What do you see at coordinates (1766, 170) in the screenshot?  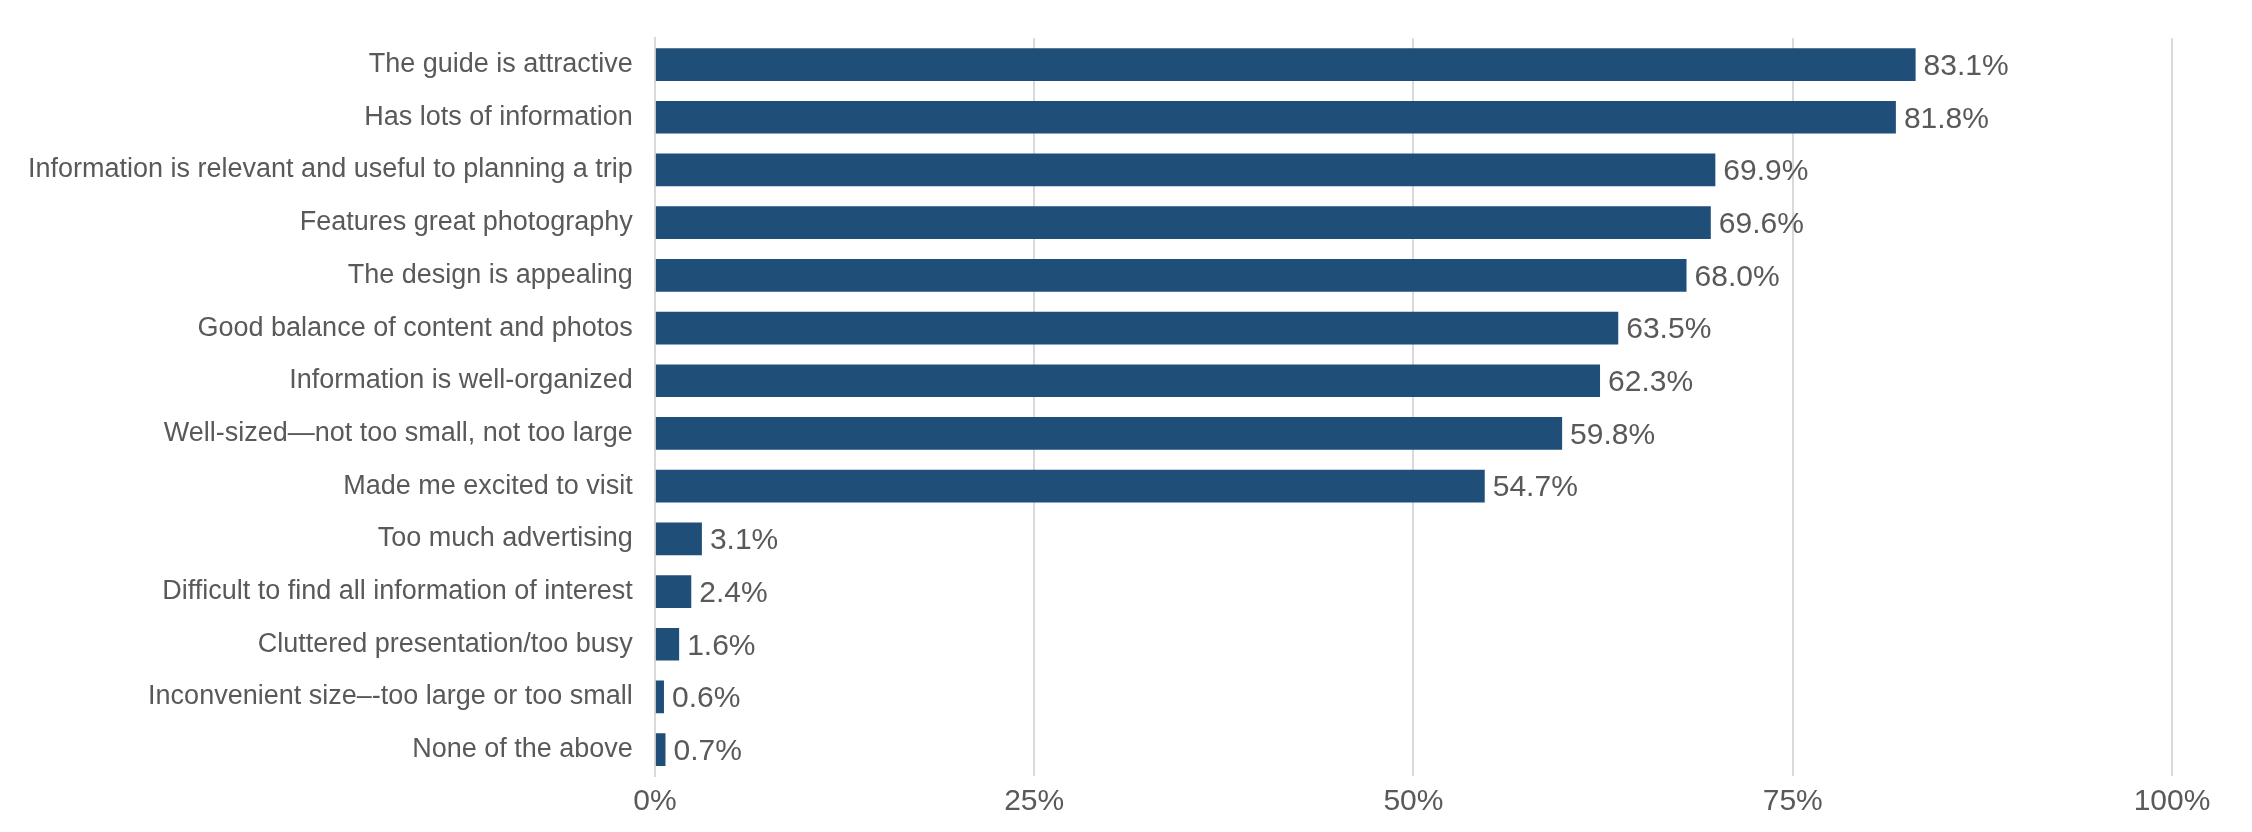 I see `data-label: 69.9%` at bounding box center [1766, 170].